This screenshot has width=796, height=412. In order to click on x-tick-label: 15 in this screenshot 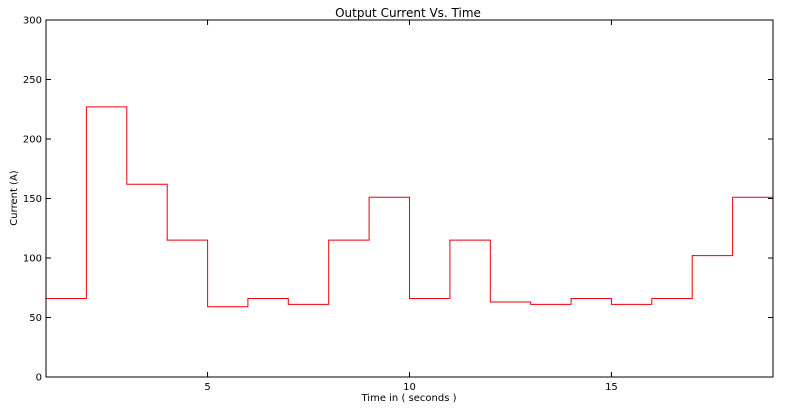, I will do `click(611, 387)`.